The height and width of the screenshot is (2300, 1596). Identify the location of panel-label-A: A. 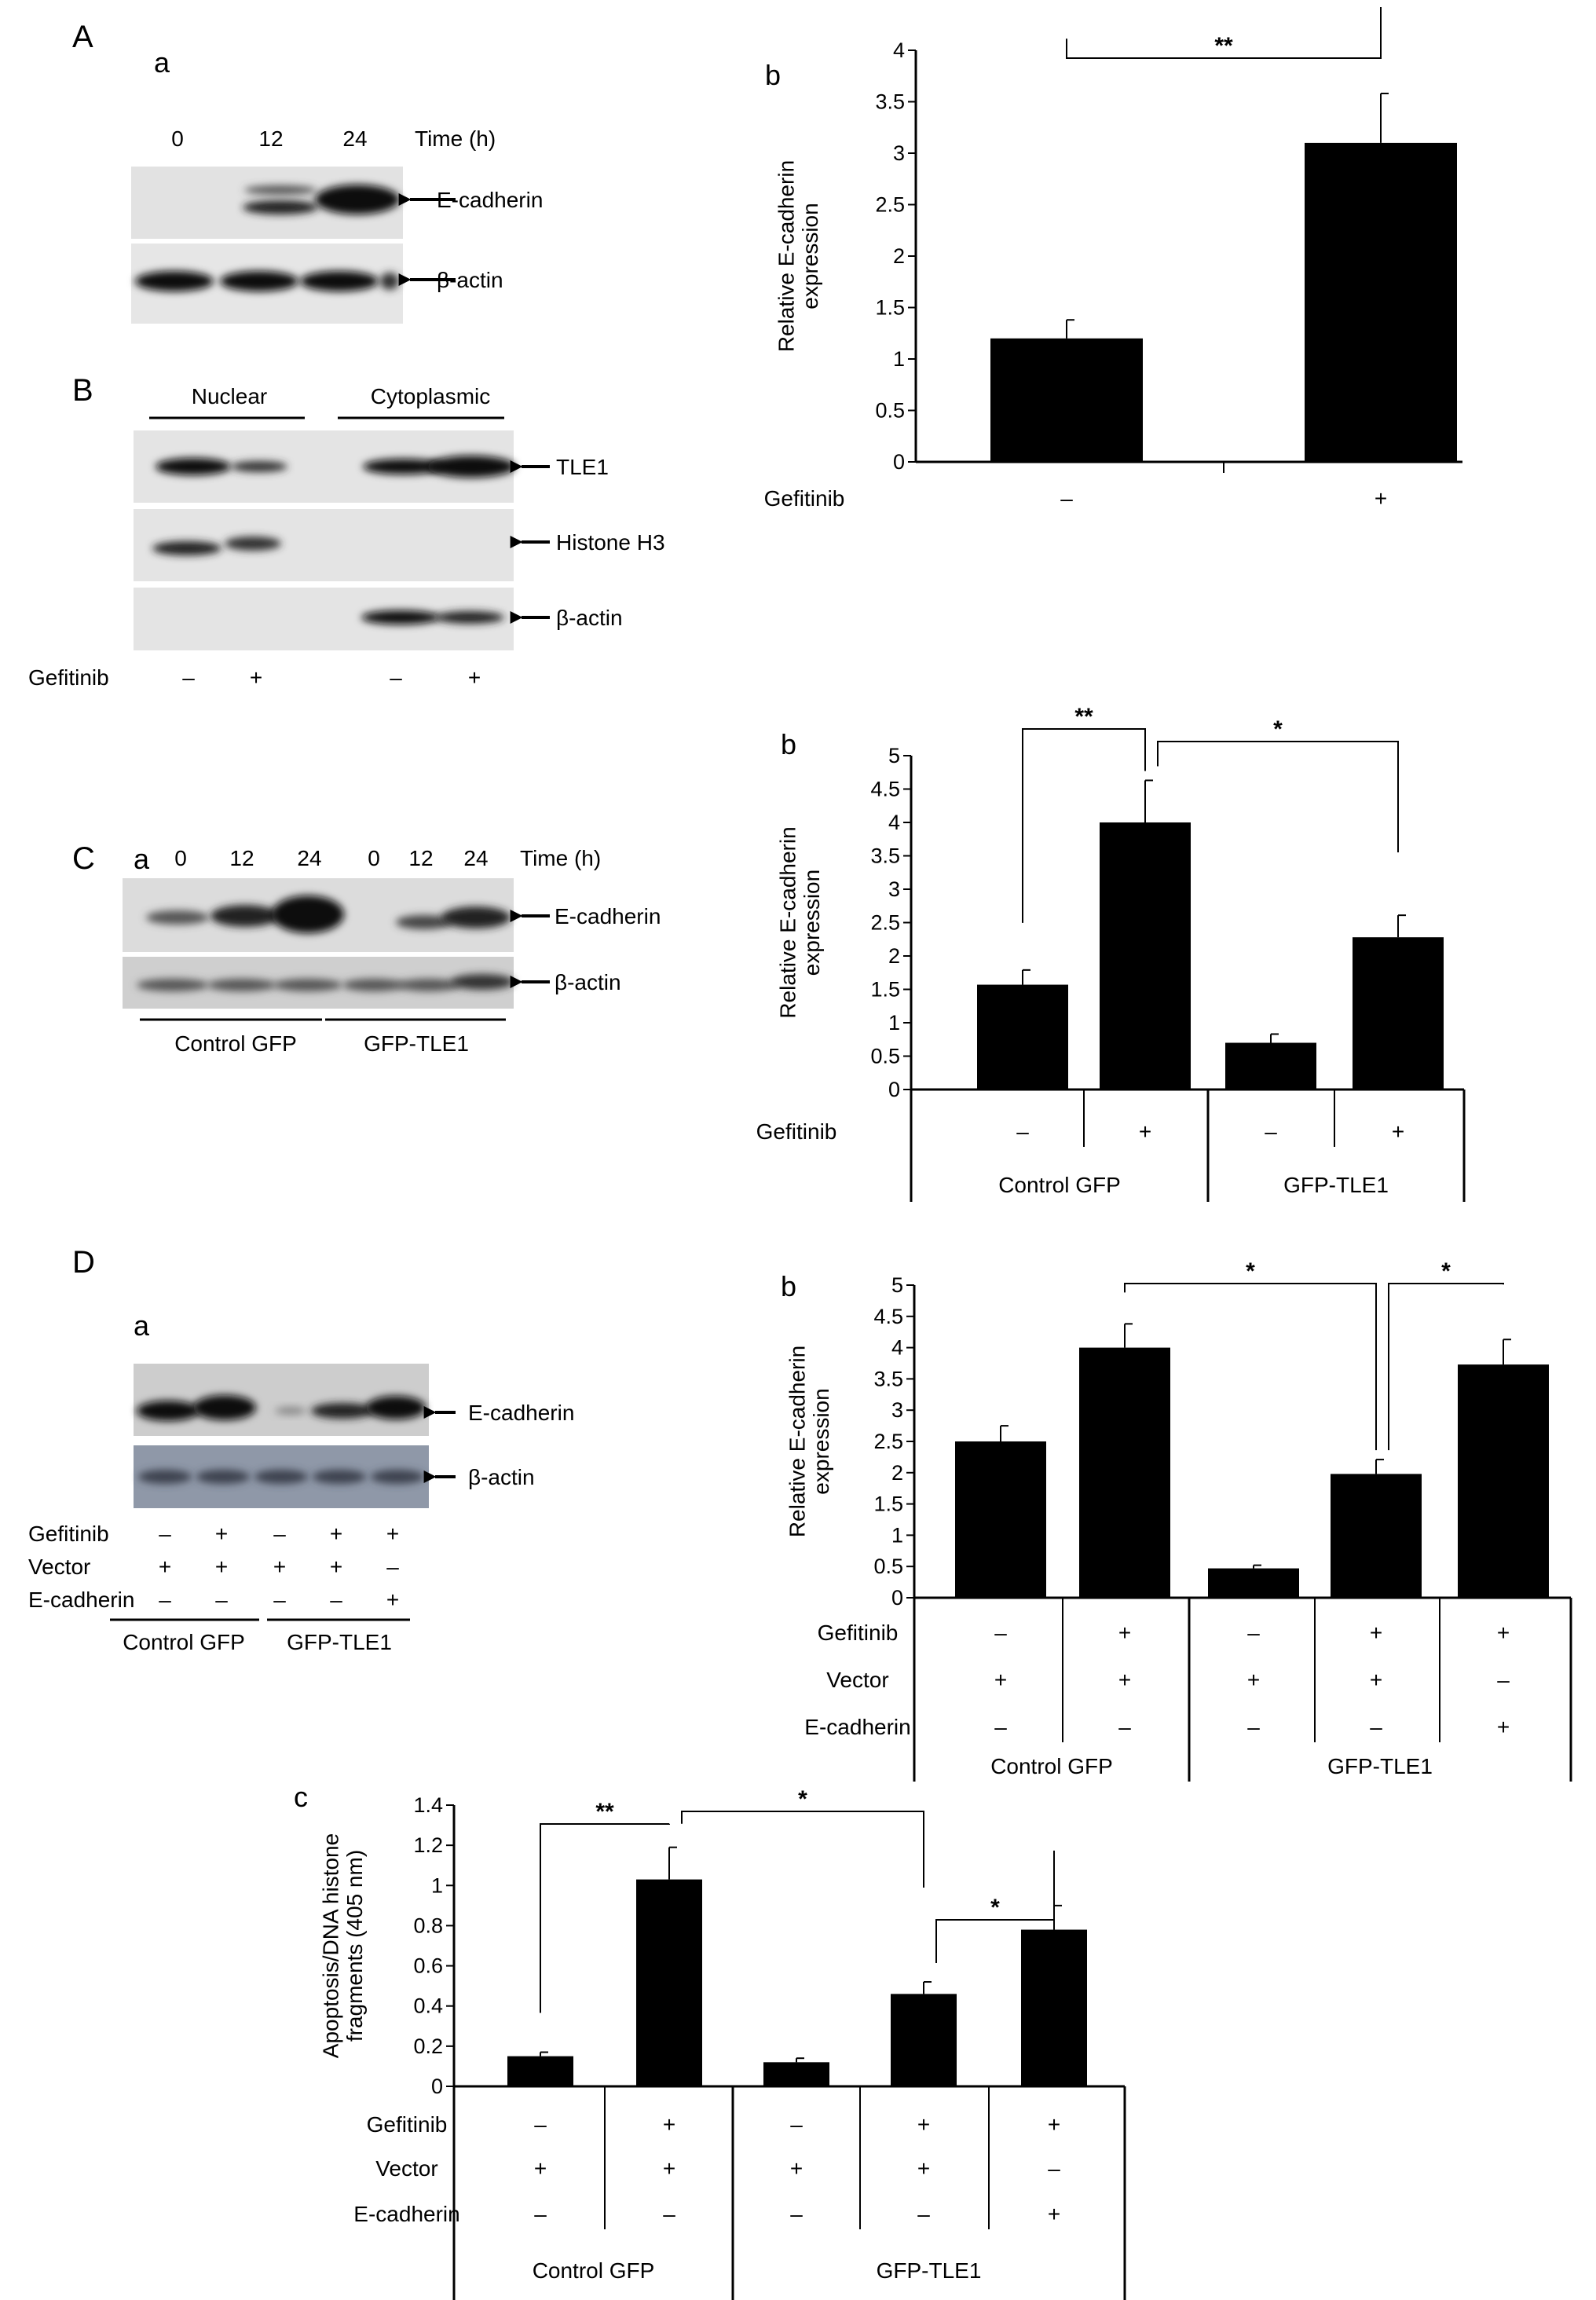
(82, 37).